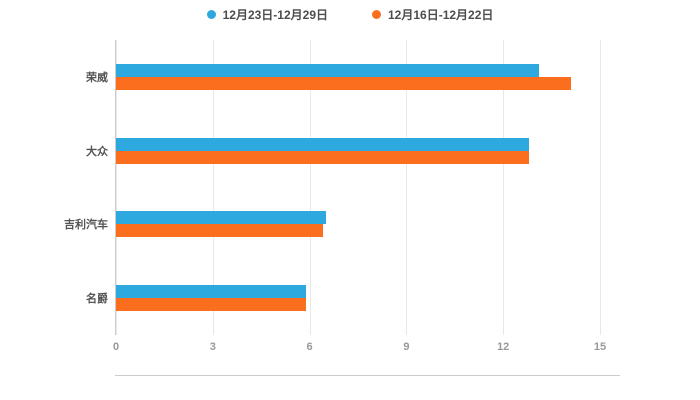 The height and width of the screenshot is (400, 700). Describe the element at coordinates (97, 77) in the screenshot. I see `category-label: 荣威` at that location.